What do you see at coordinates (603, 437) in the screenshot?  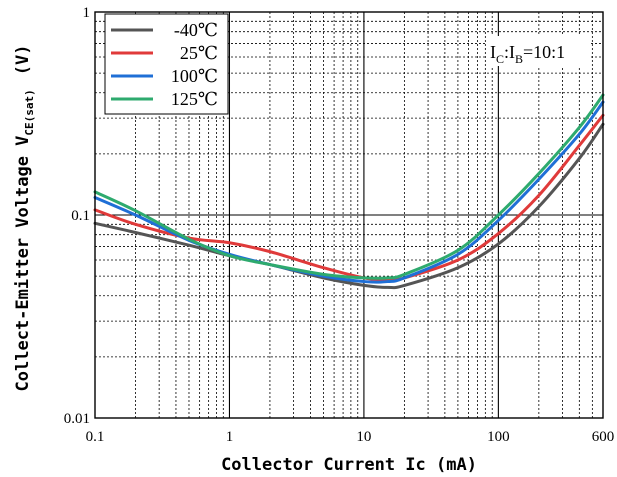 I see `x-tick-label: 600` at bounding box center [603, 437].